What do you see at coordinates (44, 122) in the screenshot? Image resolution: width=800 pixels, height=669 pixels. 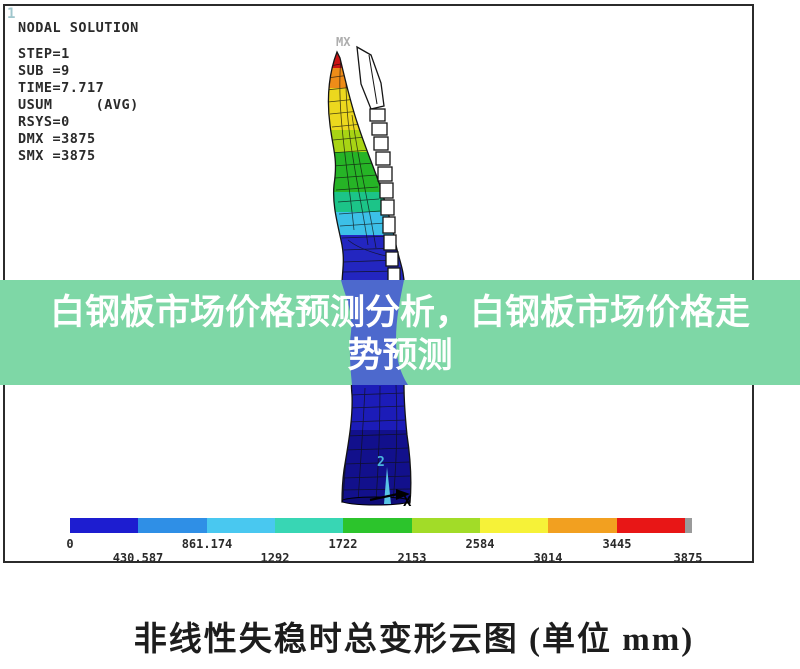 I see `info-line: RSYS=0` at bounding box center [44, 122].